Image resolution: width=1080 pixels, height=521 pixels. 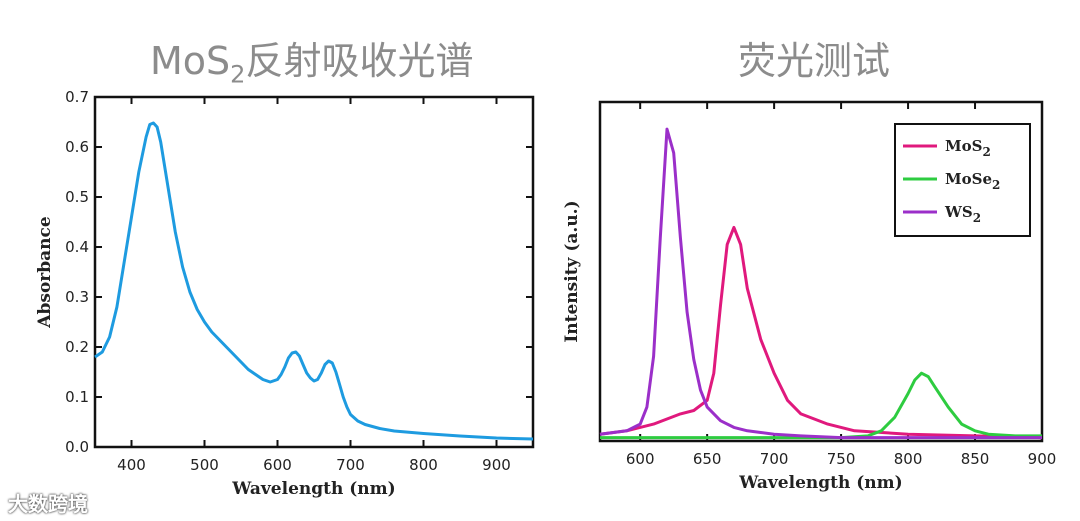 What do you see at coordinates (975, 459) in the screenshot?
I see `x-tick-label: 850` at bounding box center [975, 459].